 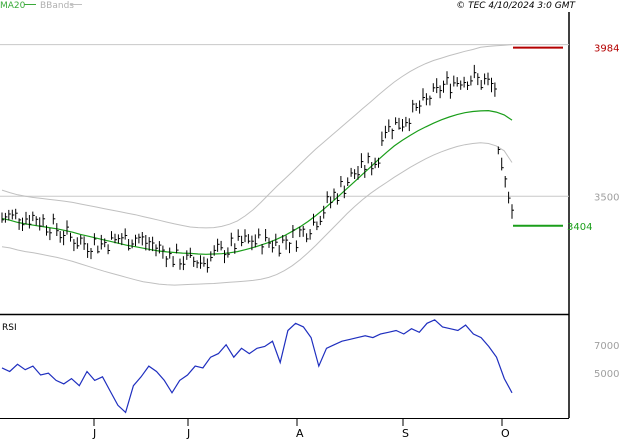 What do you see at coordinates (606, 49) in the screenshot?
I see `resistance-label: 3984` at bounding box center [606, 49].